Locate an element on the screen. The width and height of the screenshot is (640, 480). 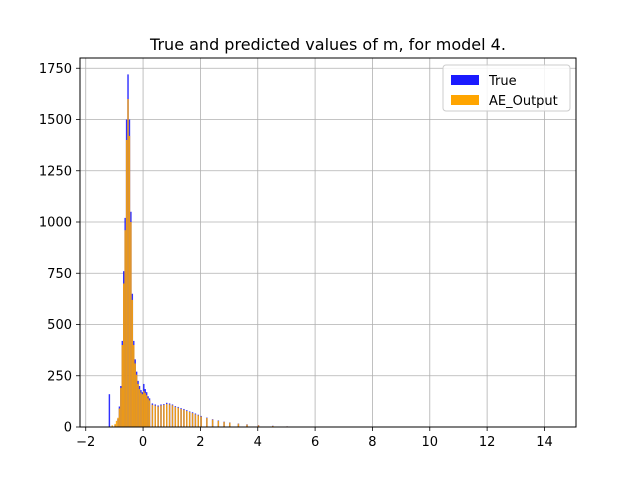
y-tick-label: 1750 is located at coordinates (55, 69).